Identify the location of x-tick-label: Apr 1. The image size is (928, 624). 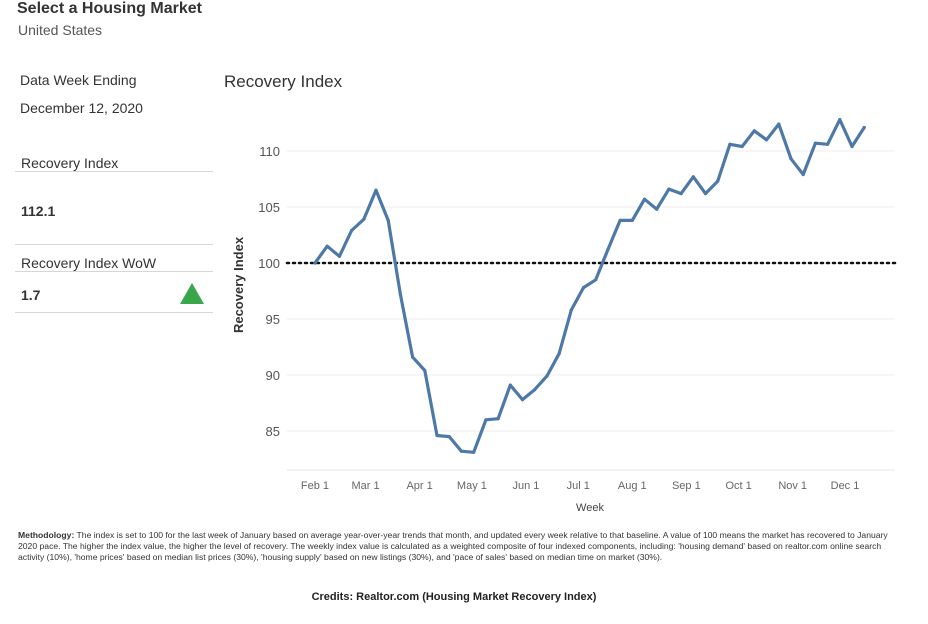
(419, 486).